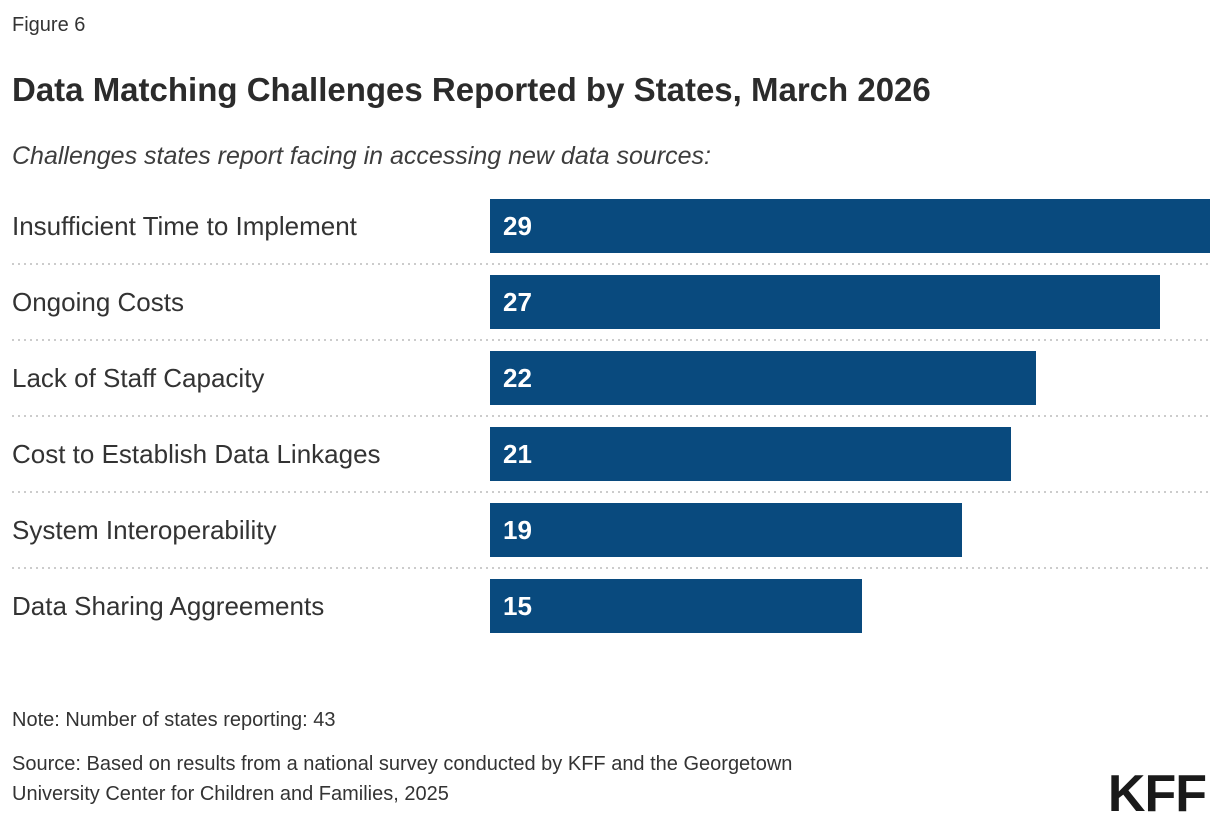  Describe the element at coordinates (517, 301) in the screenshot. I see `bar-value-label: 27` at that location.